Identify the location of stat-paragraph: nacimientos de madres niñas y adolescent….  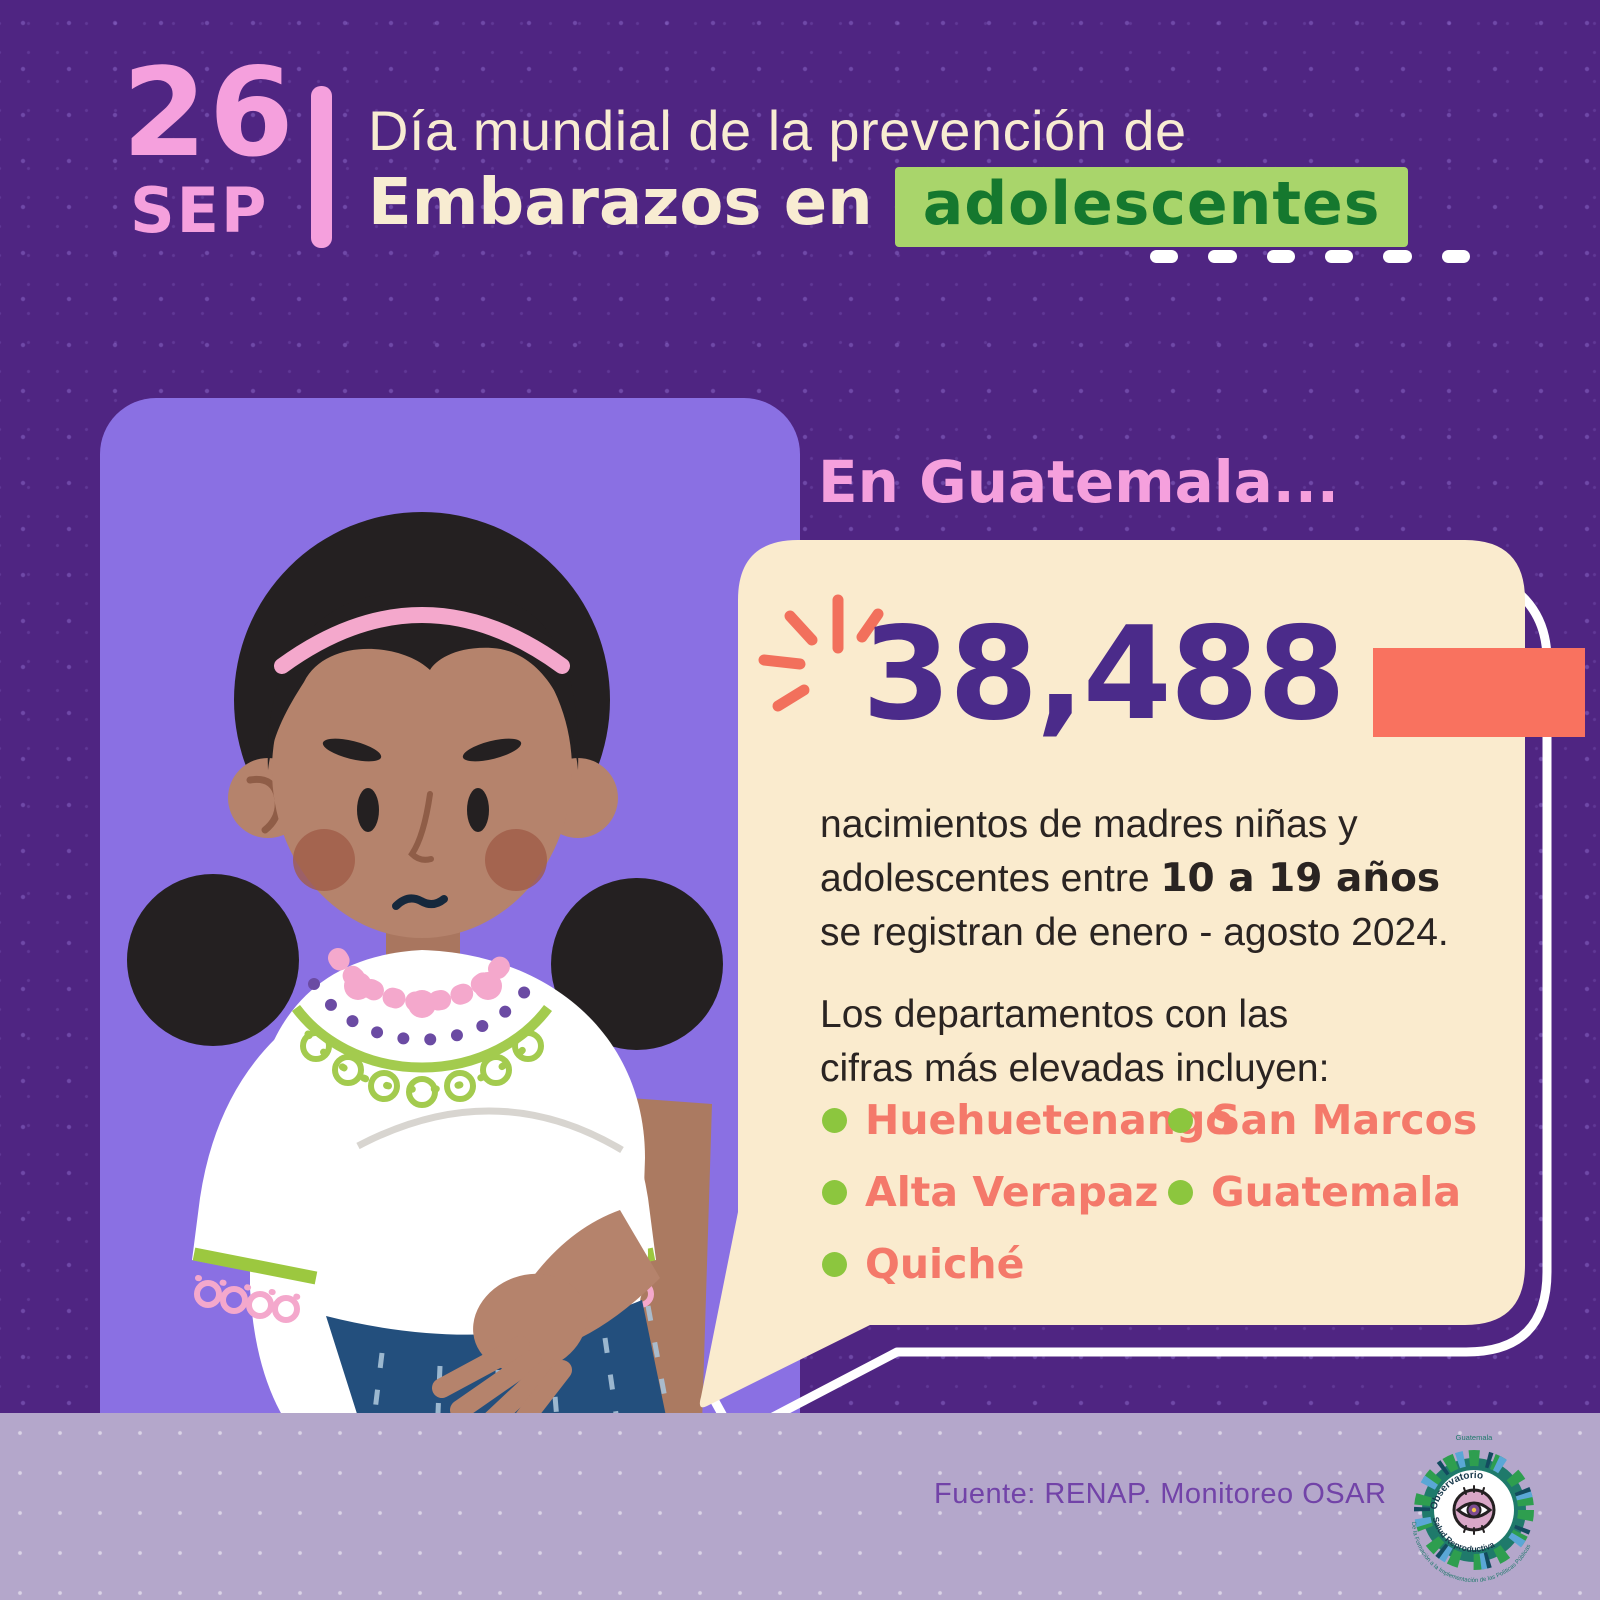
(1134, 878).